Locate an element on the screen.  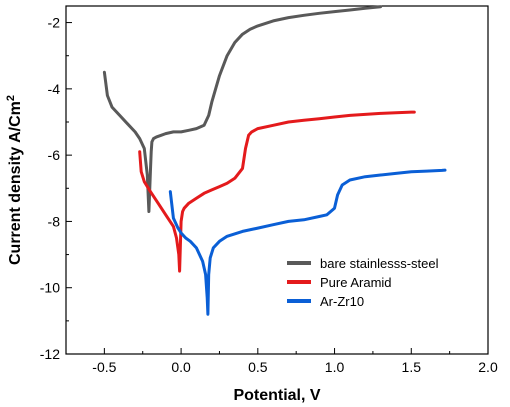
x-axis-title: Potential, V is located at coordinates (276, 395).